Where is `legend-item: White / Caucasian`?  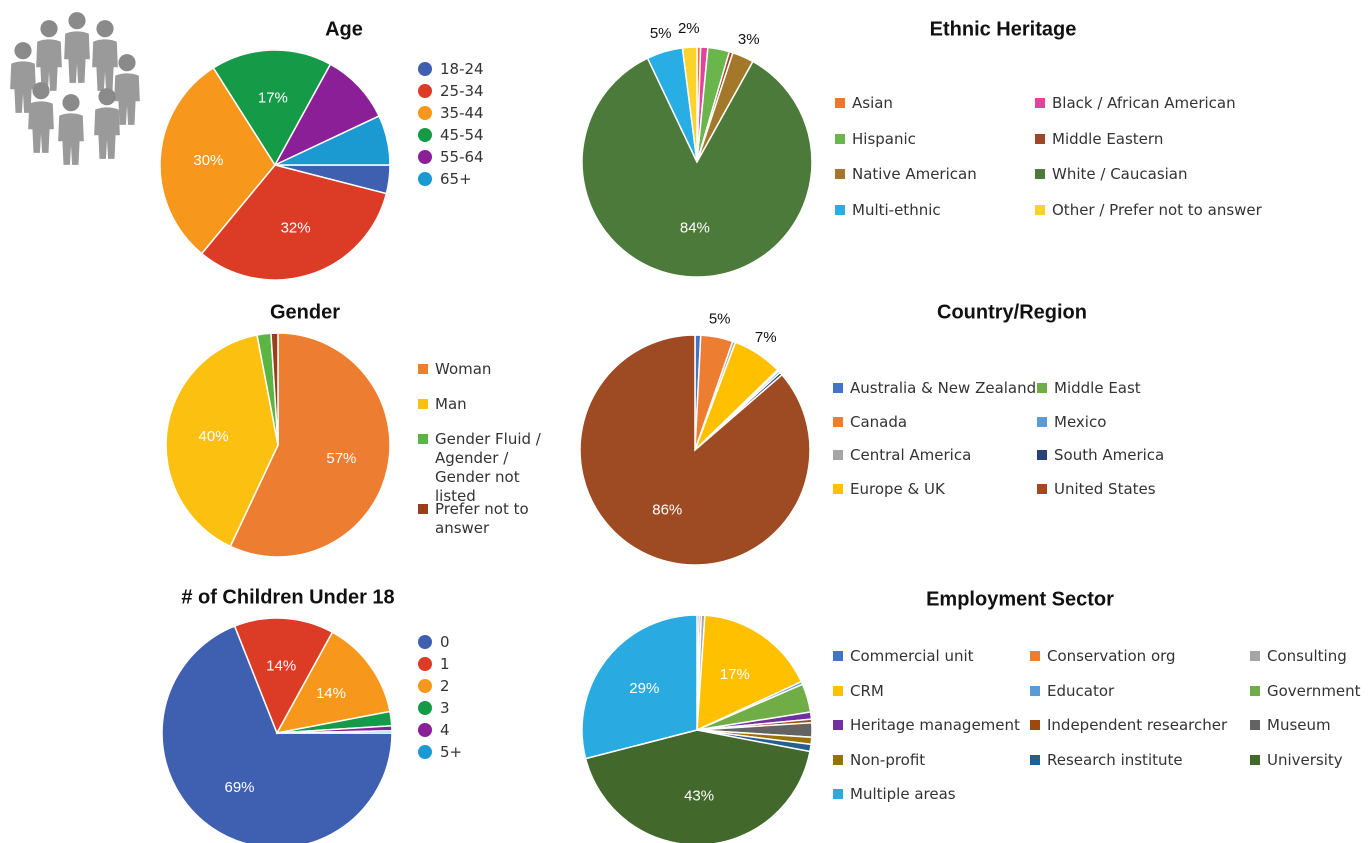
legend-item: White / Caucasian is located at coordinates (1111, 174).